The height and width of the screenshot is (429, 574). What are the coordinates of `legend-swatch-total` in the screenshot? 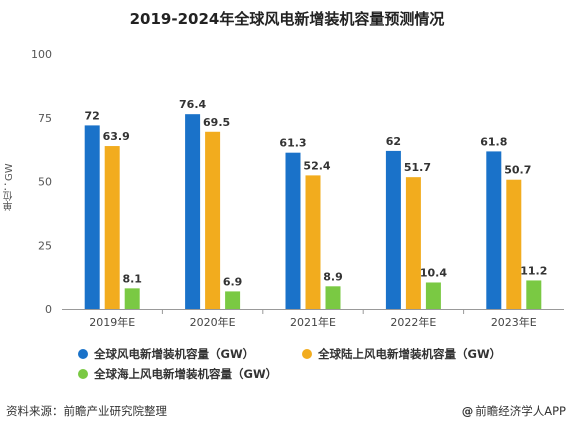 It's located at (83, 354).